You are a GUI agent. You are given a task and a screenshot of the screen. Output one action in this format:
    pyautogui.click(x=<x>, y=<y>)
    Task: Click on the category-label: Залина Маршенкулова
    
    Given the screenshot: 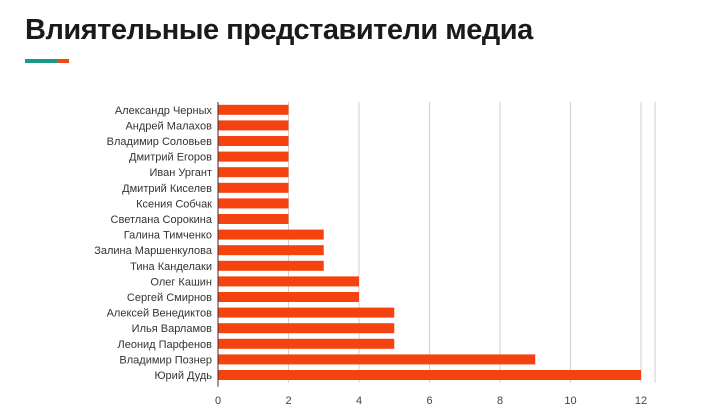 What is the action you would take?
    pyautogui.click(x=153, y=251)
    